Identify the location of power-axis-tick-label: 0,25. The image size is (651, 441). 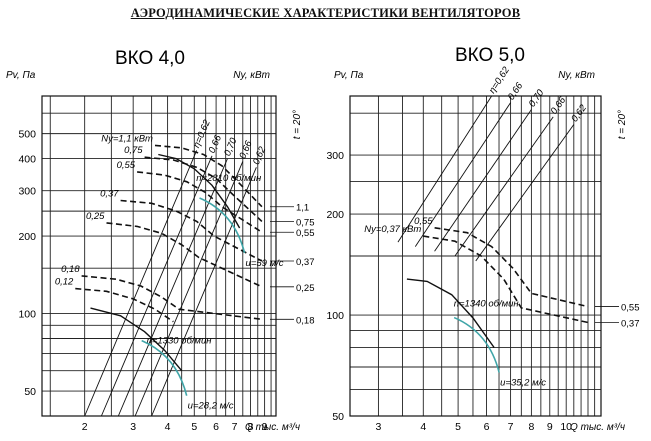
(305, 288).